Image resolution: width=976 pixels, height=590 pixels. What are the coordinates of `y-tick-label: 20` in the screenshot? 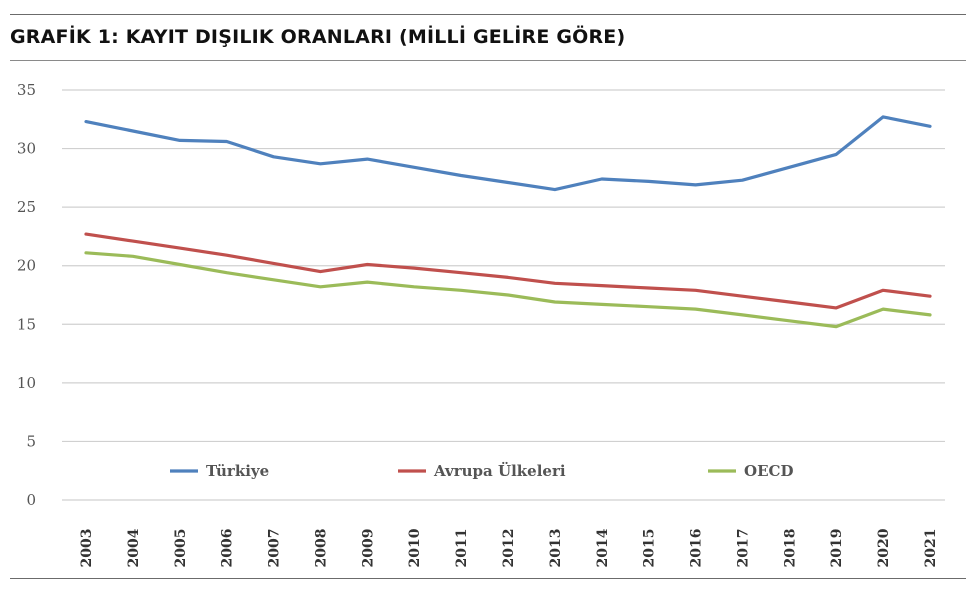 It's located at (26, 266).